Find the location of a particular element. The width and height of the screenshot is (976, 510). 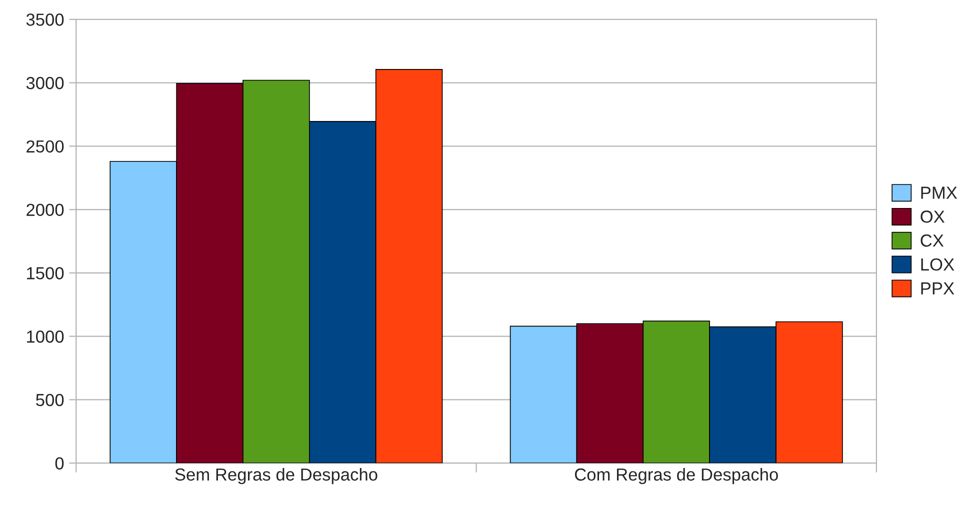

y-tick-label: 1000 is located at coordinates (45, 336).